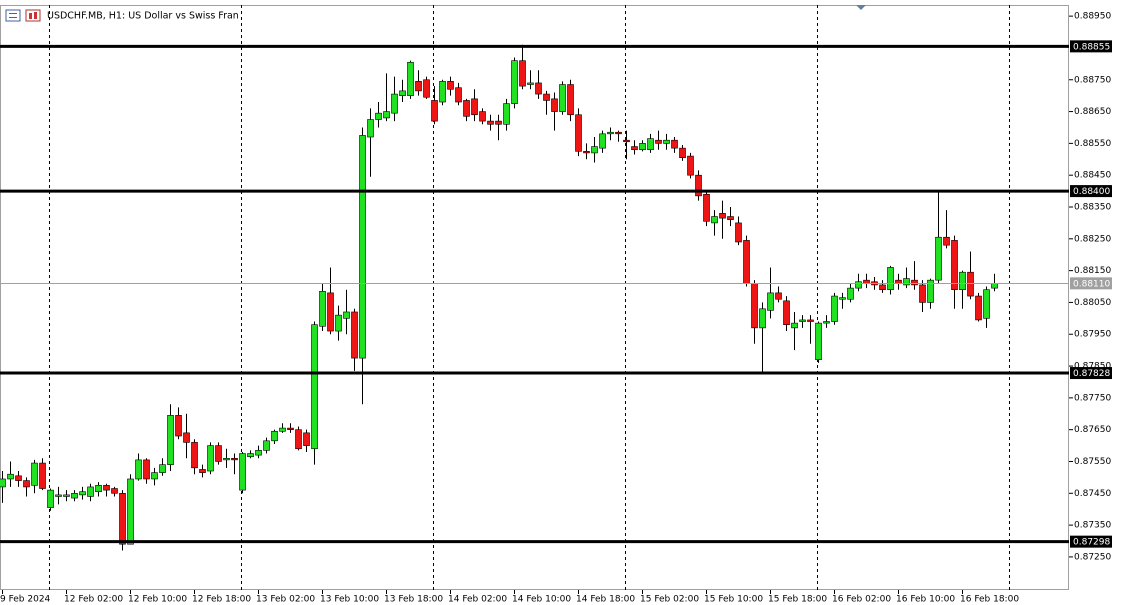 The height and width of the screenshot is (605, 1123). What do you see at coordinates (861, 600) in the screenshot?
I see `x-tick-label: 16 Feb 02:00` at bounding box center [861, 600].